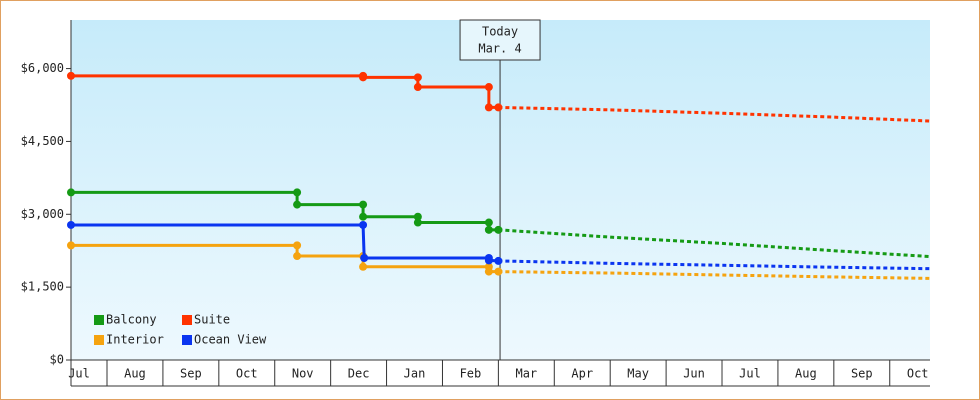  What do you see at coordinates (526, 374) in the screenshot?
I see `x-tick-label: Mar` at bounding box center [526, 374].